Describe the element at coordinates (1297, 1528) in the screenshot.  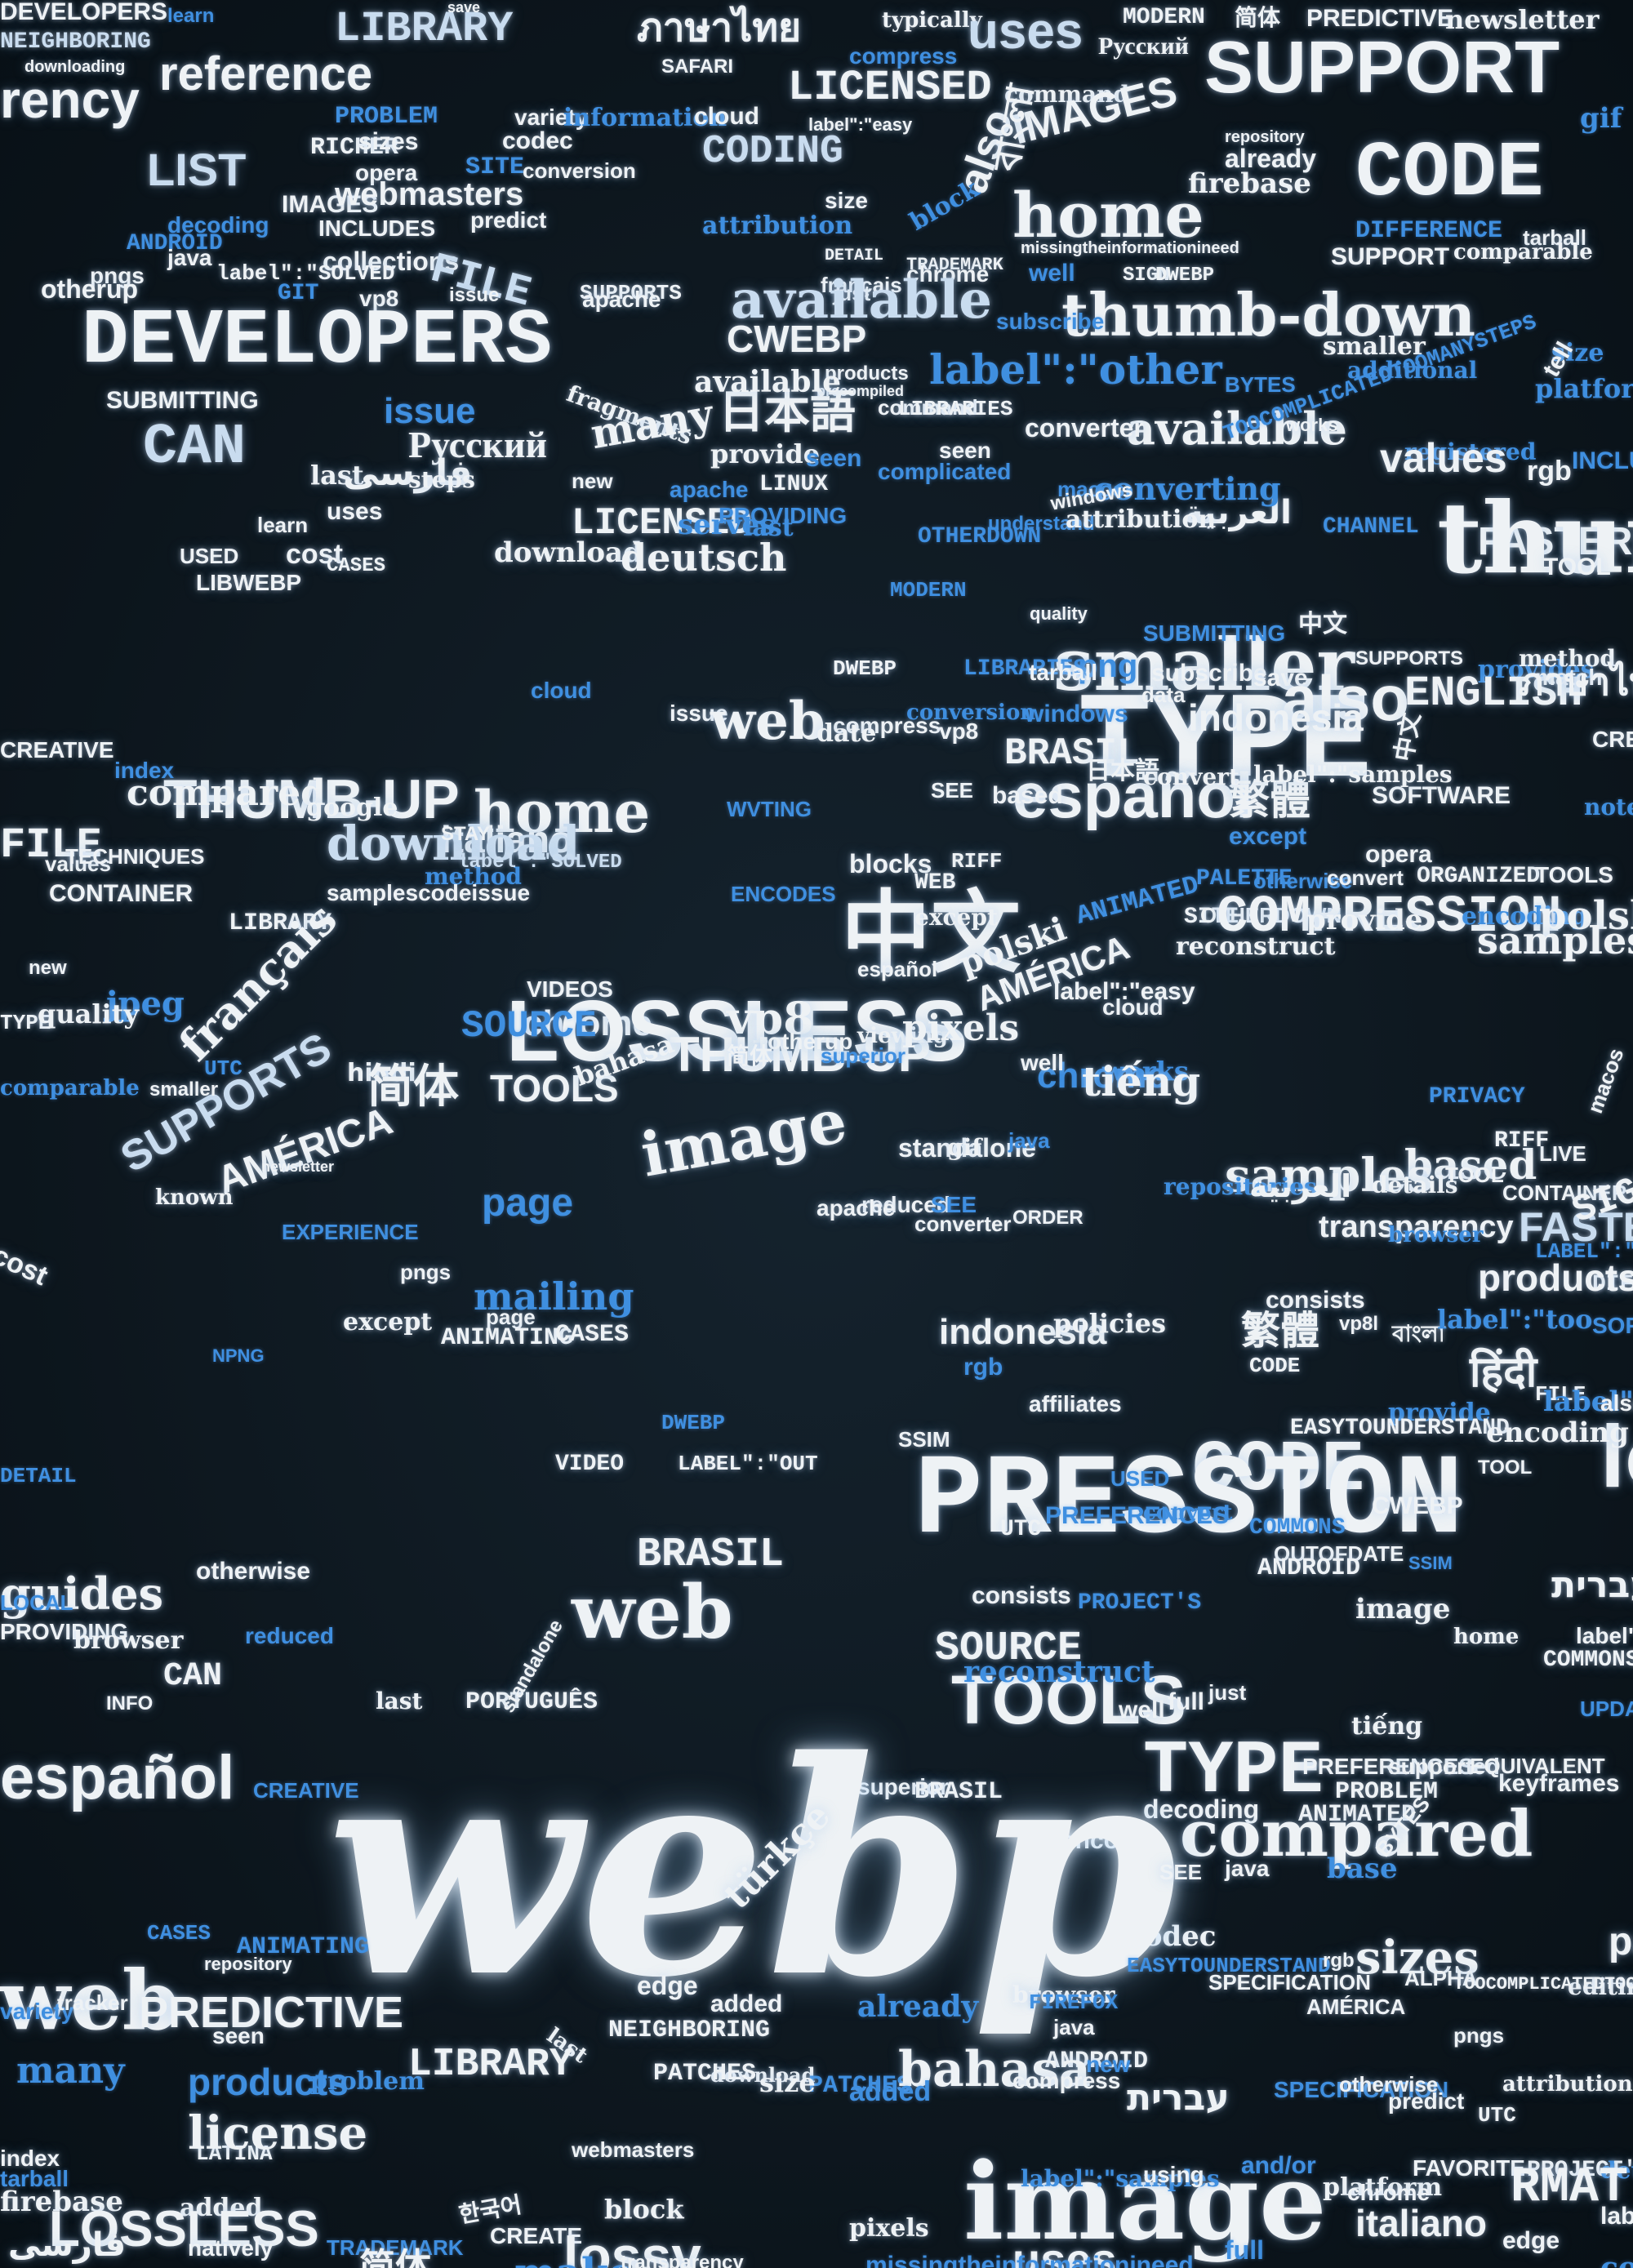
I see `cloud-word: COMMONS` at that location.